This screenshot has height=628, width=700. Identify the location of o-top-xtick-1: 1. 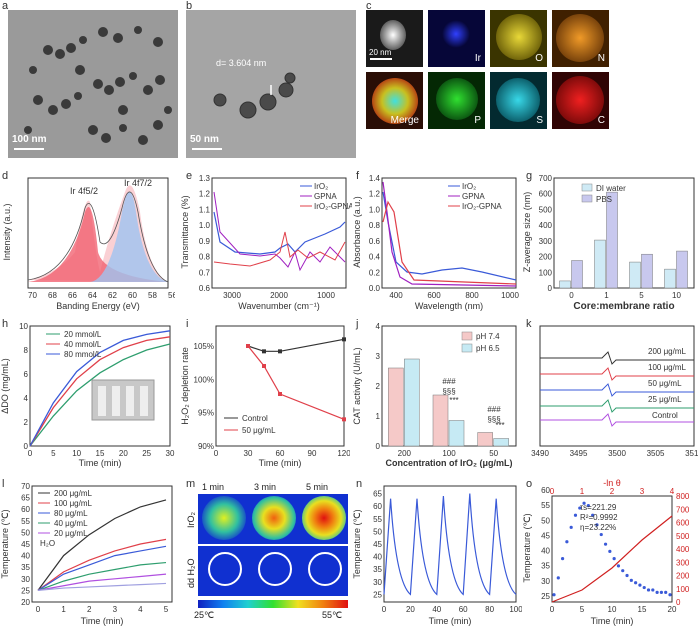
(582, 491).